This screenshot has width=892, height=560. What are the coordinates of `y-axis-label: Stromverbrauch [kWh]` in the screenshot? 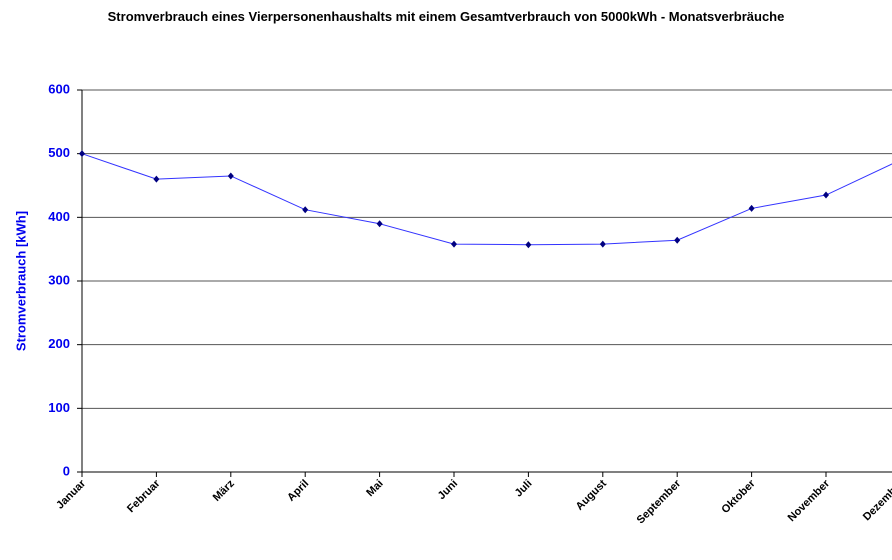 It's located at (20, 281).